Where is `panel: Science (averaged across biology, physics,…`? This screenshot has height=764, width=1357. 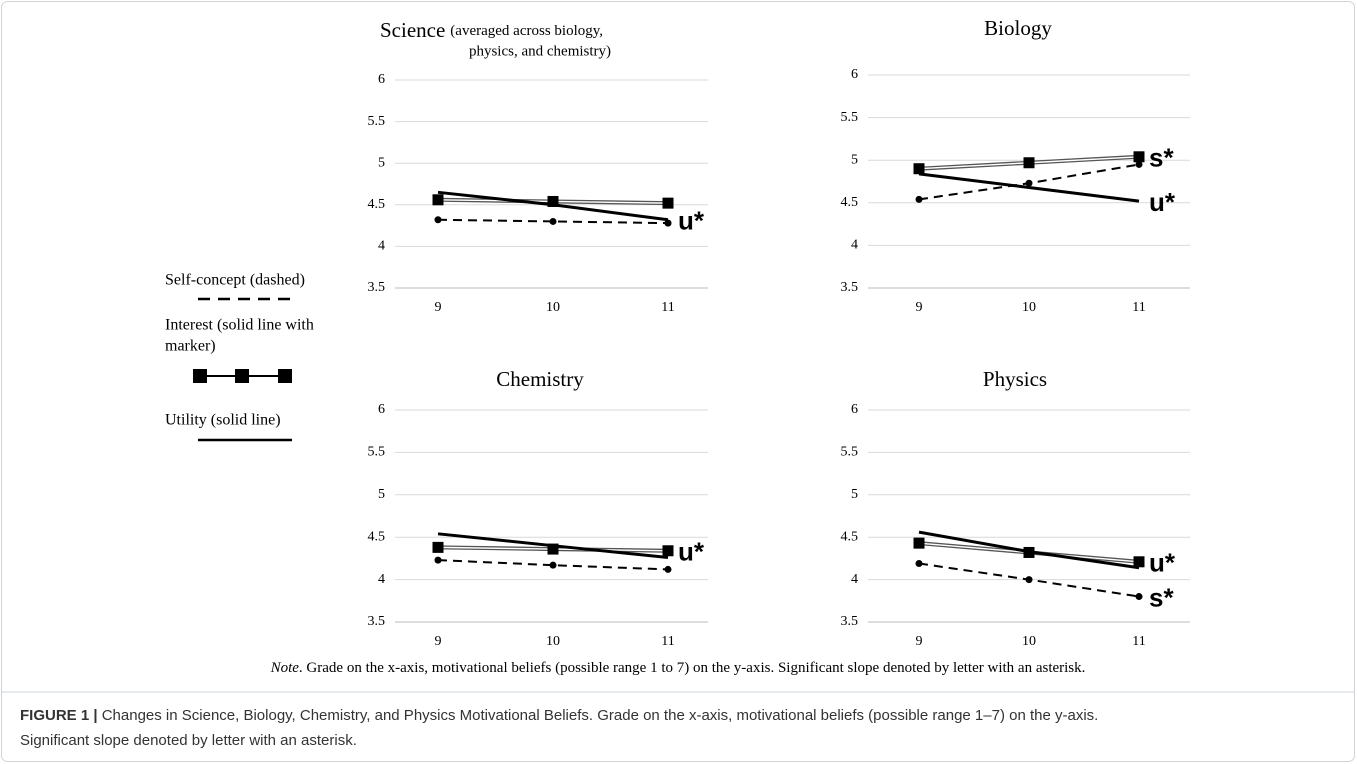 panel: Science (averaged across biology, physics,… is located at coordinates (538, 166).